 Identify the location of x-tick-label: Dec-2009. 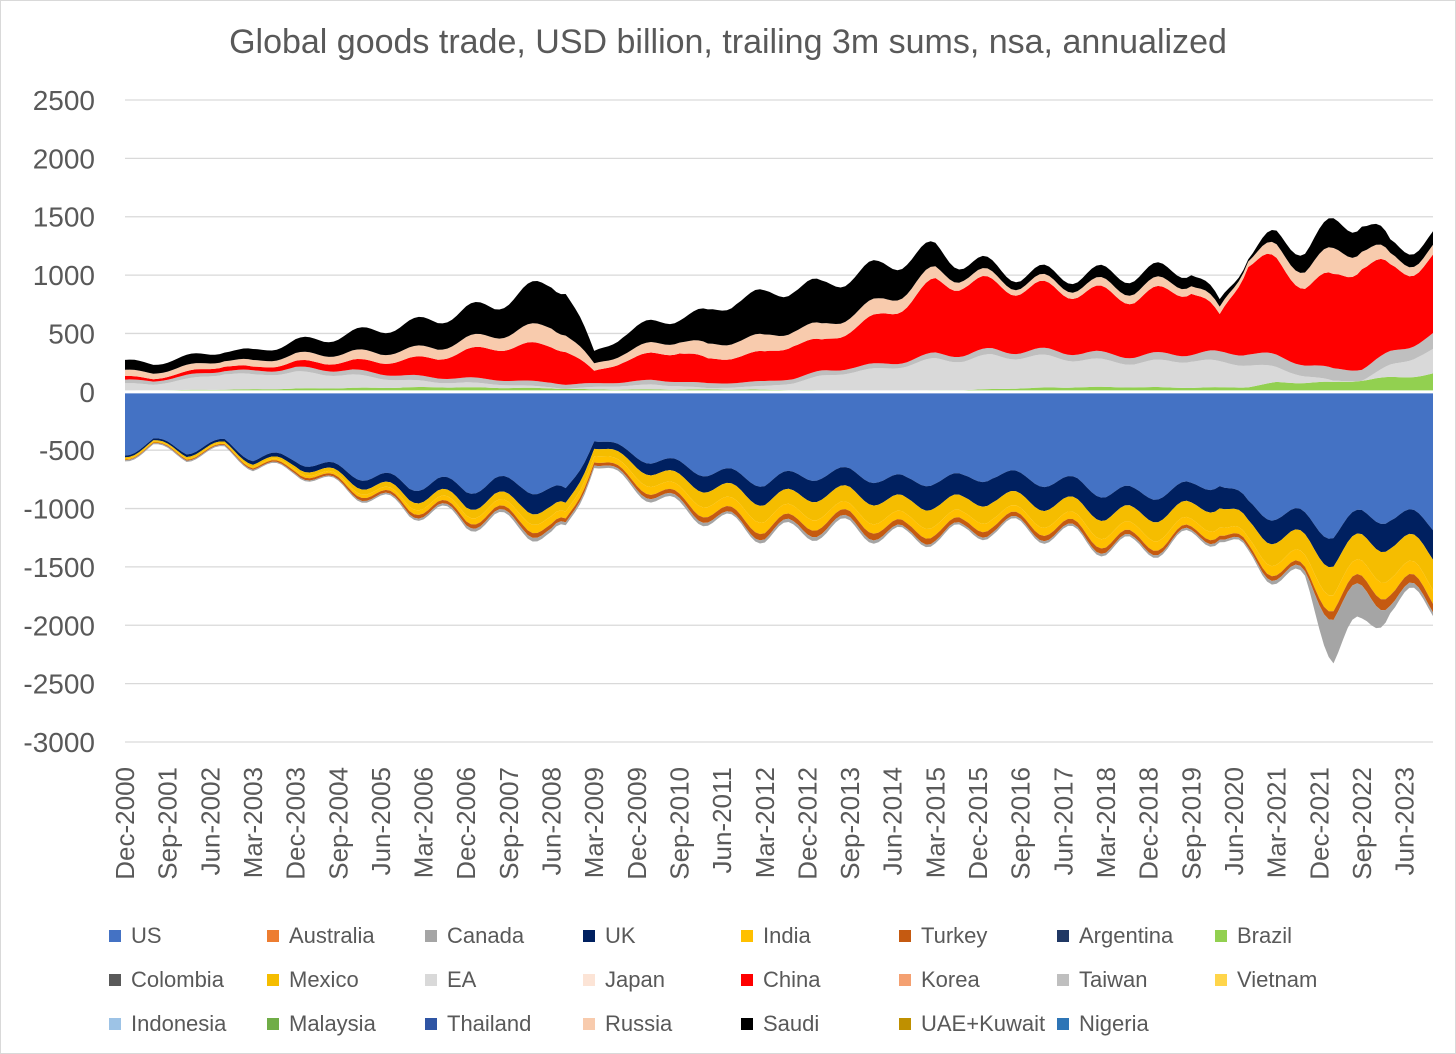
(637, 823).